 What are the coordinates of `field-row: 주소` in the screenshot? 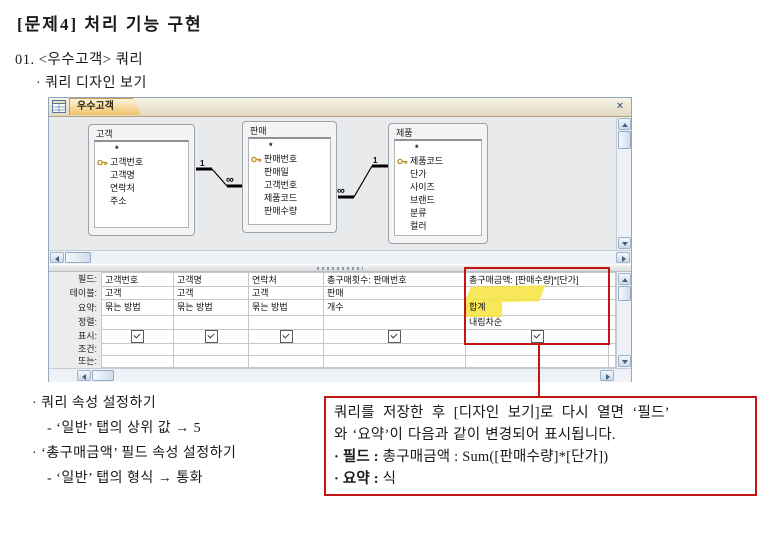 It's located at (118, 201).